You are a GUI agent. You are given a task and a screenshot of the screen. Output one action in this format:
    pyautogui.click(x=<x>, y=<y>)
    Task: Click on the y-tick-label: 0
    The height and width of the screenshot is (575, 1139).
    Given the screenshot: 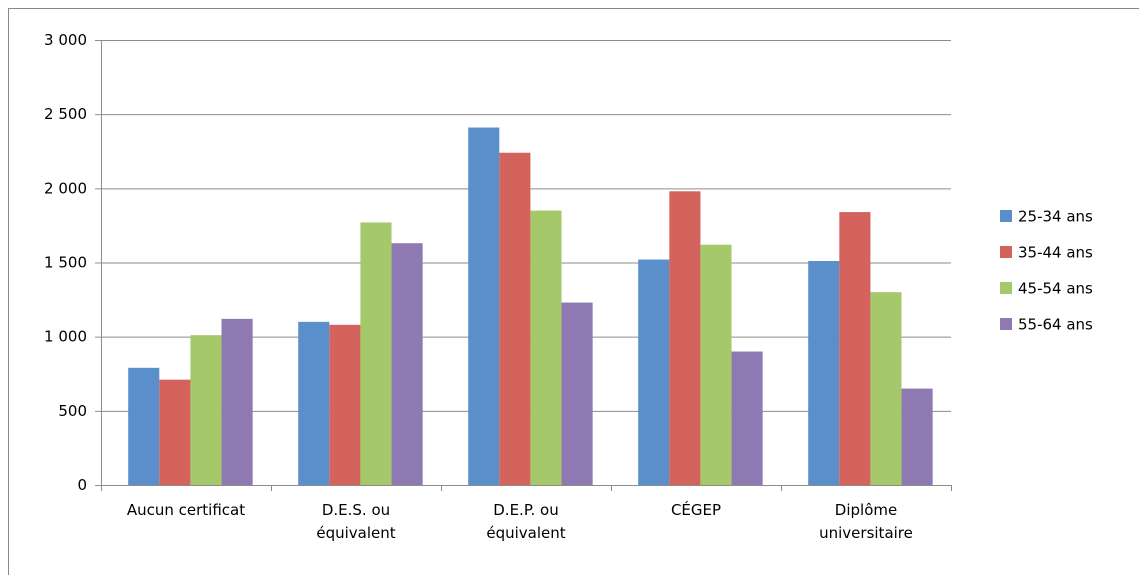 What is the action you would take?
    pyautogui.click(x=82, y=485)
    